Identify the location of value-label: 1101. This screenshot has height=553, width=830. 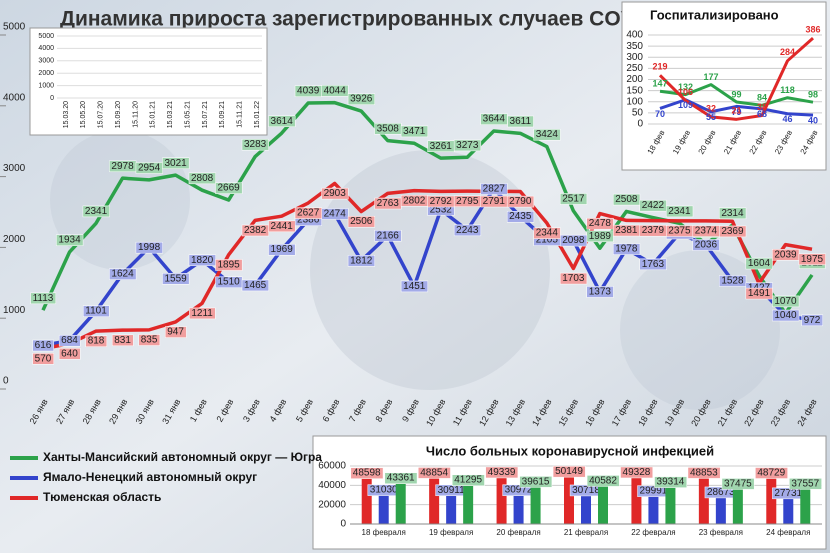
(96, 311).